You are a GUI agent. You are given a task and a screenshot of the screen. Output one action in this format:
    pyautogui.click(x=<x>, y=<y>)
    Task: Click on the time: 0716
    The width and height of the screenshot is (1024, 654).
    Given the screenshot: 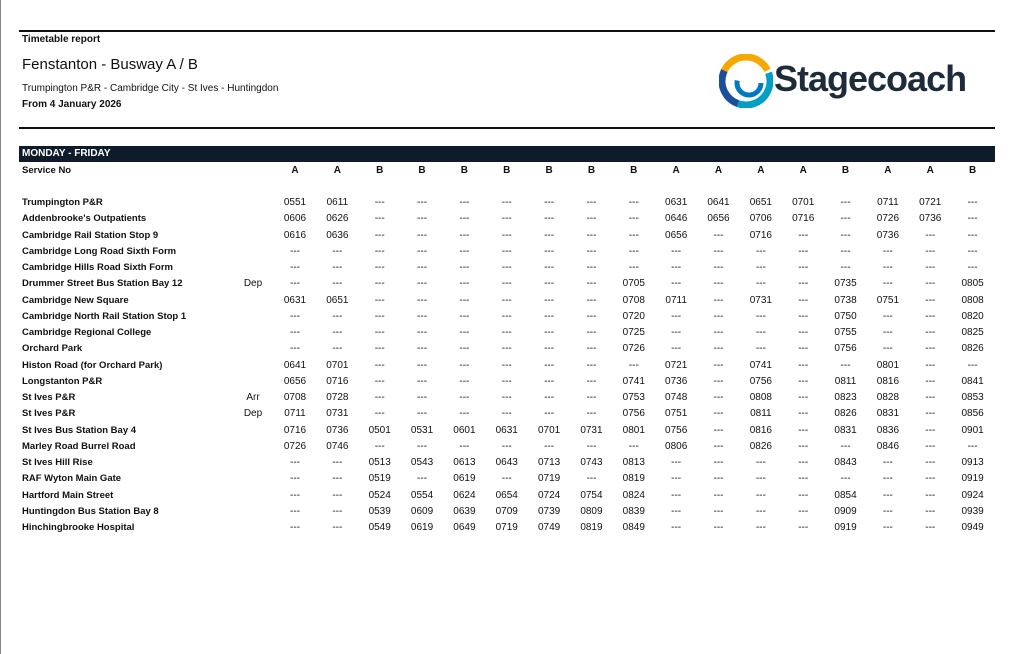 What is the action you would take?
    pyautogui.click(x=760, y=235)
    